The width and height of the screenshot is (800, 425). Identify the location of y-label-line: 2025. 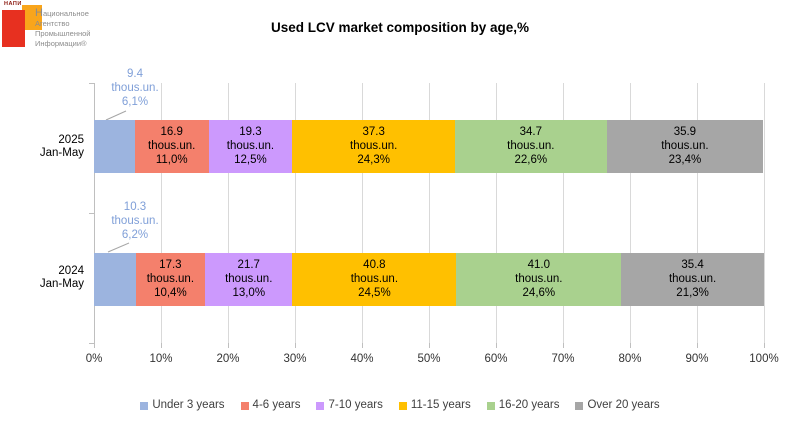
(71, 140).